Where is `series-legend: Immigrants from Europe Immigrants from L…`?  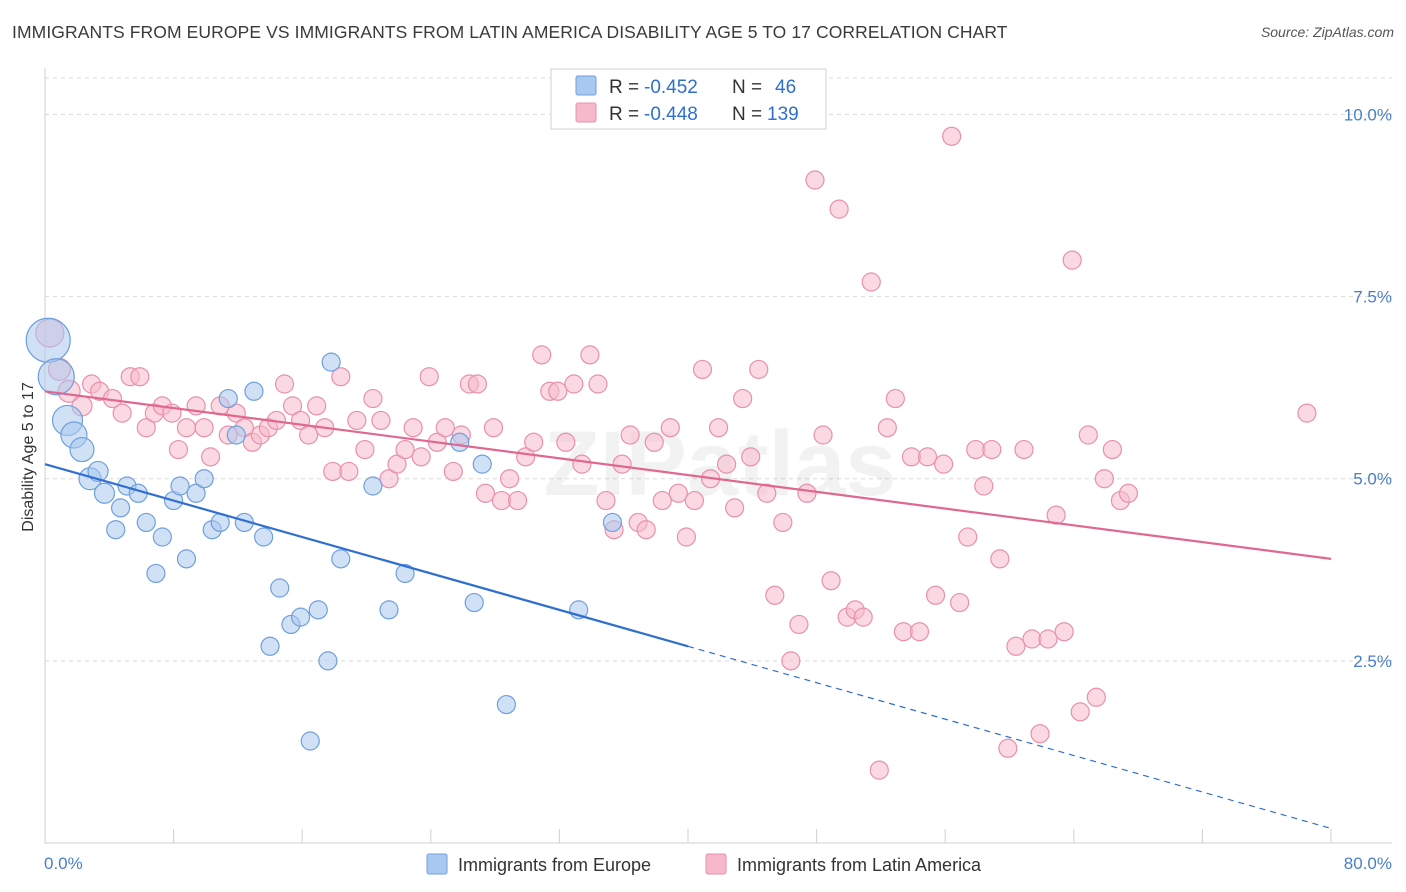 series-legend: Immigrants from Europe Immigrants from L… is located at coordinates (704, 864).